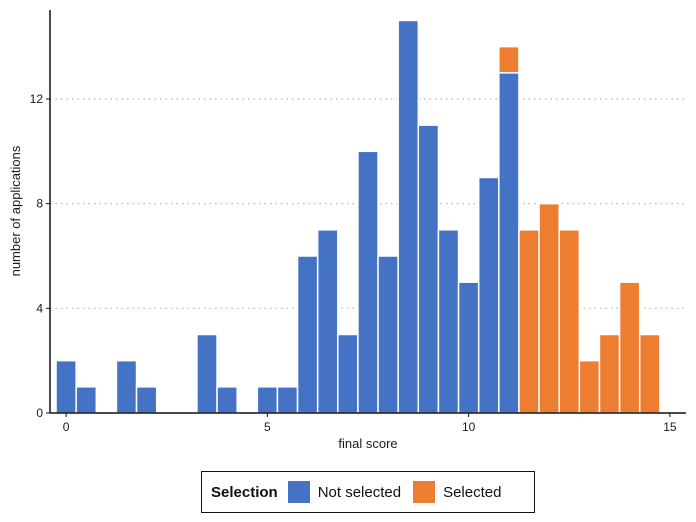  I want to click on legend-title: Selection, so click(244, 492).